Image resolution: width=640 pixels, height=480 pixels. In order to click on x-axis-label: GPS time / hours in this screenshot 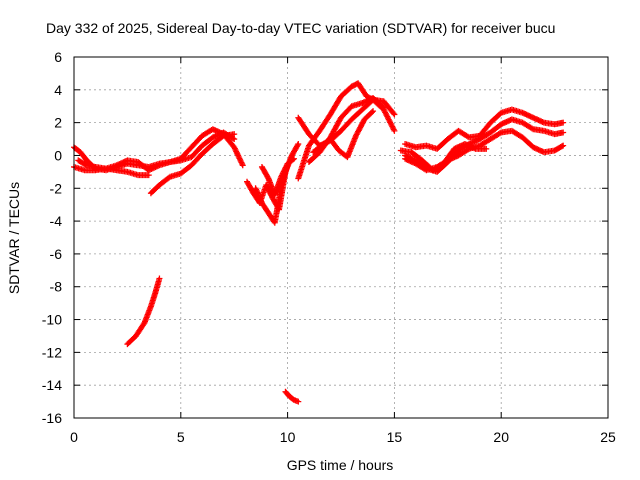, I will do `click(340, 465)`.